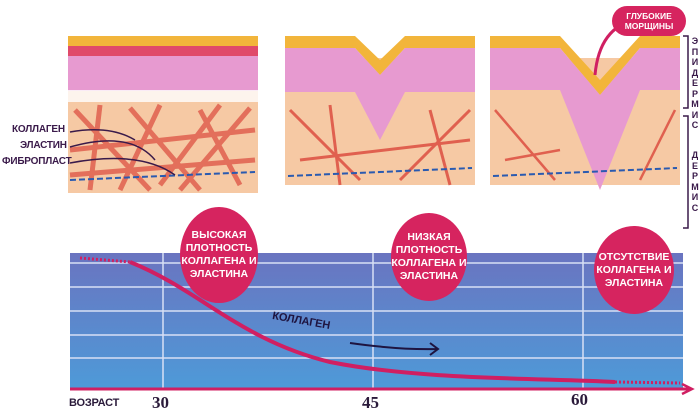 This screenshot has height=414, width=700. Describe the element at coordinates (649, 21) in the screenshot. I see `deep-wrinkles-badge: ГЛУБОКИЕ МОРЩИНЫ` at that location.